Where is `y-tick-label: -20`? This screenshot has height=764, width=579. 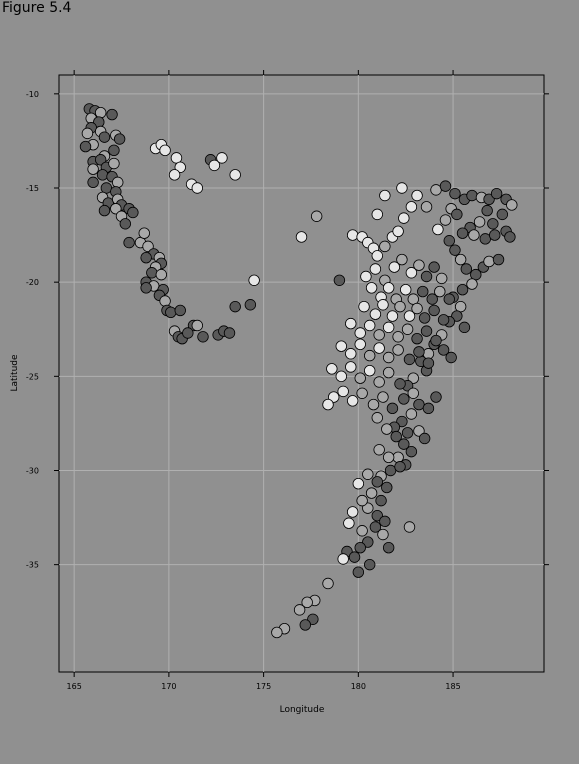
y-tick-label: -20 is located at coordinates (32, 282).